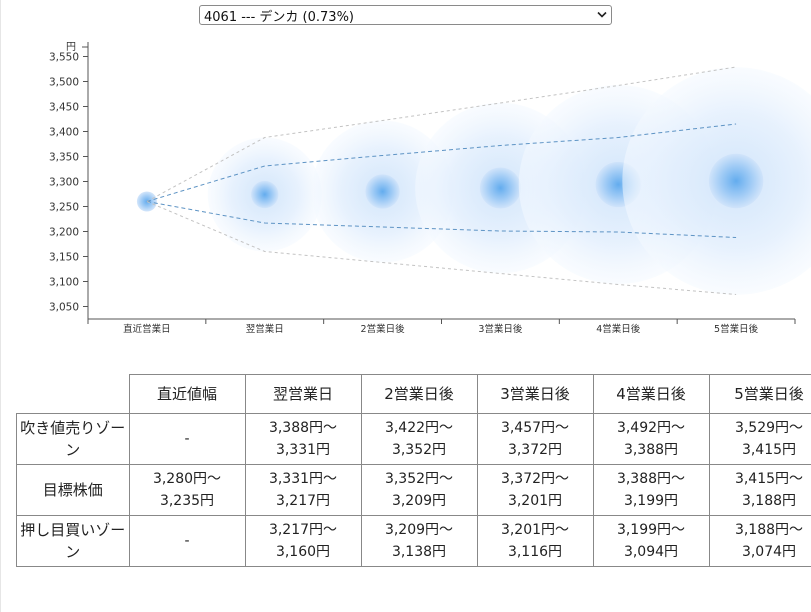  I want to click on table-header-row: 直近値幅 翌営業日 2営業日後 3営業日後 4営業日後 5営業日後, so click(413, 394).